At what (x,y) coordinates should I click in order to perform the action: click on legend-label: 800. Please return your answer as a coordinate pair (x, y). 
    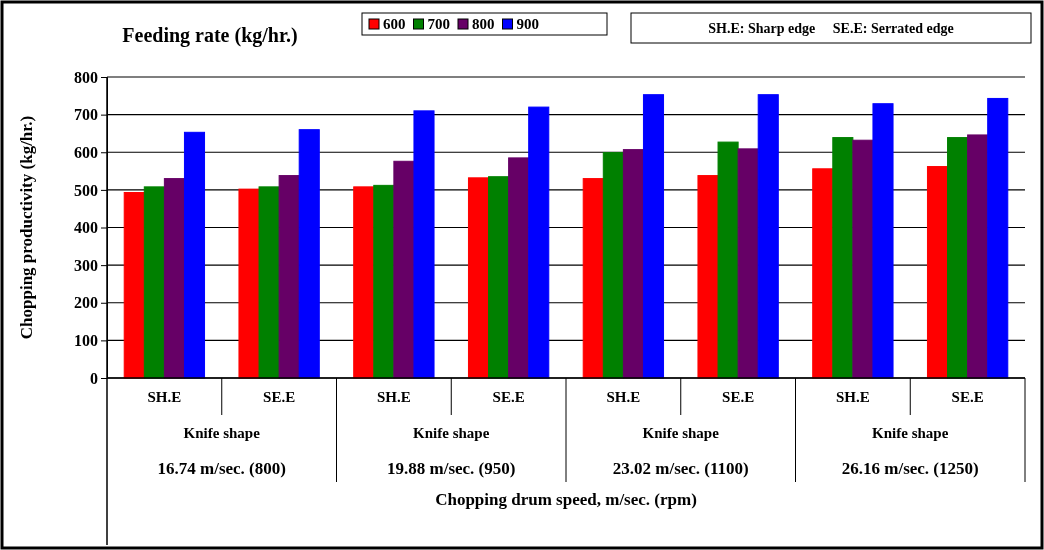
    Looking at the image, I should click on (483, 24).